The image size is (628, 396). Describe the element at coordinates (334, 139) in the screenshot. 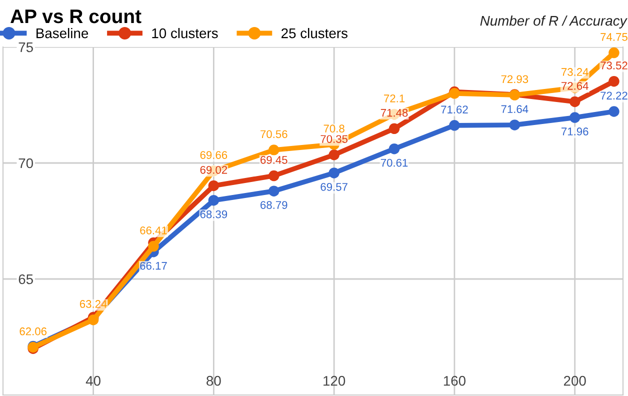

I see `data-label: 70.35` at that location.